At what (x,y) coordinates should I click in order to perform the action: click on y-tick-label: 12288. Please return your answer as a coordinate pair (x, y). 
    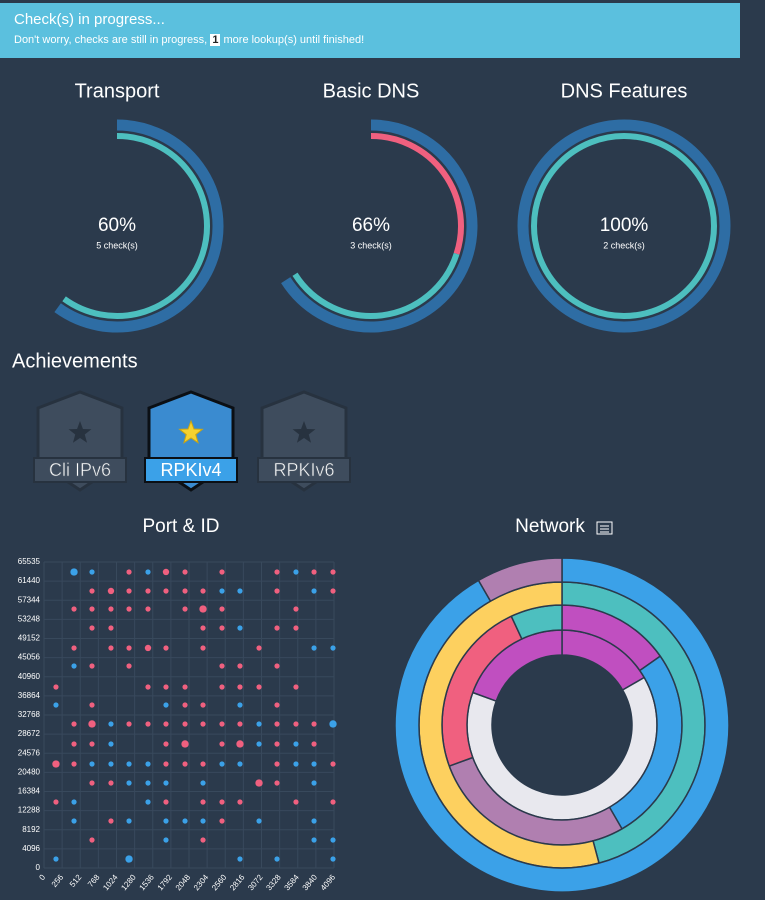
    Looking at the image, I should click on (29, 810).